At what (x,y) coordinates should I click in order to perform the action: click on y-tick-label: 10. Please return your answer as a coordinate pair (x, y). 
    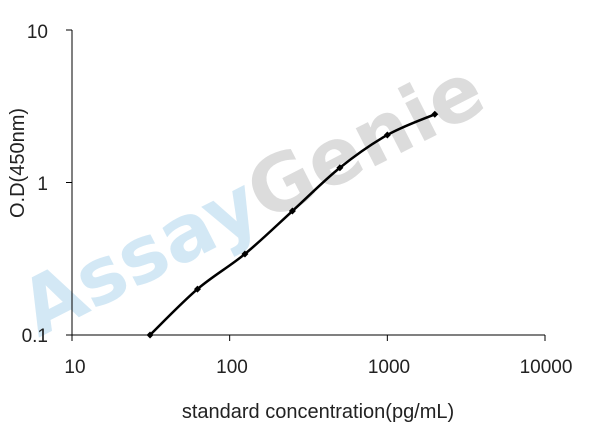
    Looking at the image, I should click on (37, 32).